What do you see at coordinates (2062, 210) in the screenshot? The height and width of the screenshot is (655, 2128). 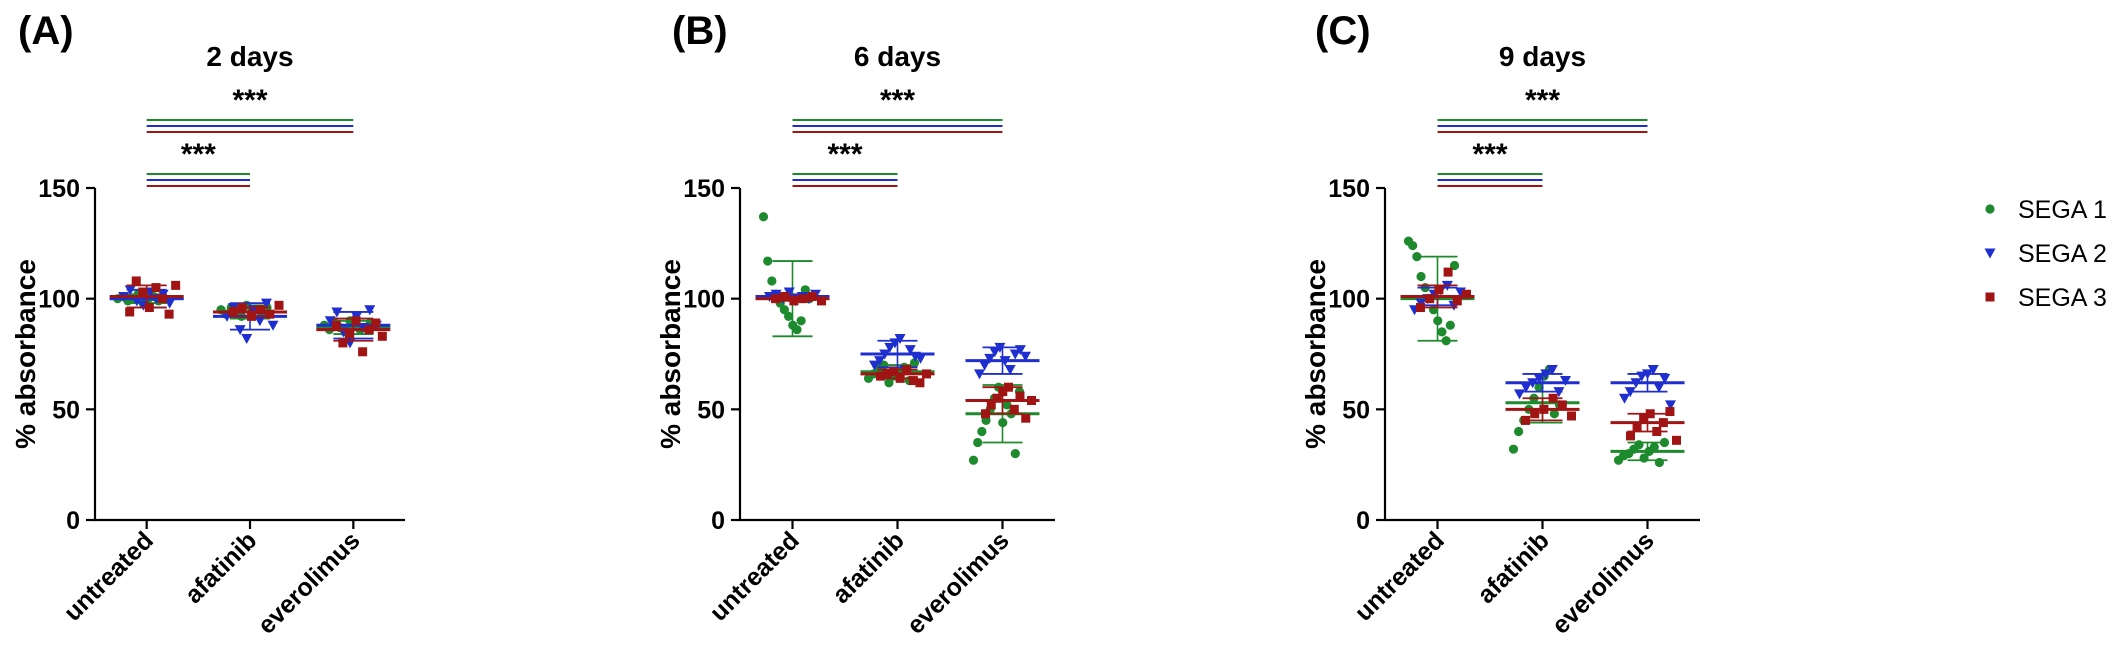 I see `legend-label: SEGA 1` at bounding box center [2062, 210].